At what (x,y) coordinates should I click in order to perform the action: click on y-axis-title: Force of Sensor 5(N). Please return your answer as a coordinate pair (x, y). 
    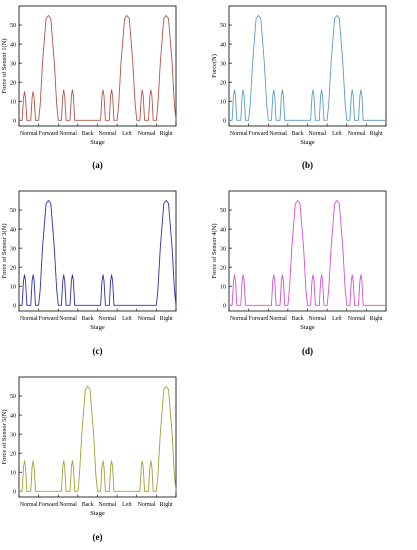
    Looking at the image, I should click on (4, 436).